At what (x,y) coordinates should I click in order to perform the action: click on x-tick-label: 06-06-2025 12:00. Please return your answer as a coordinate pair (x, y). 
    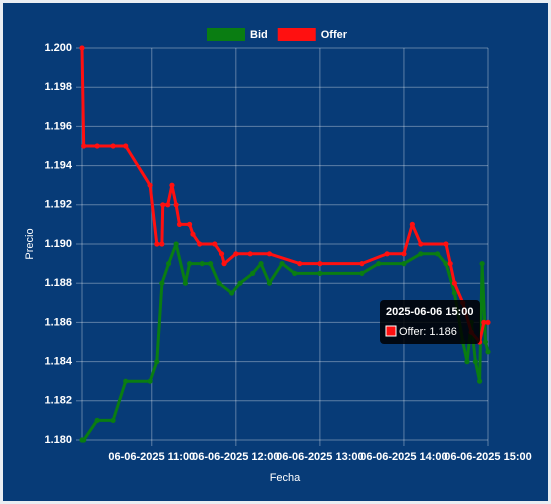
    Looking at the image, I should click on (235, 457).